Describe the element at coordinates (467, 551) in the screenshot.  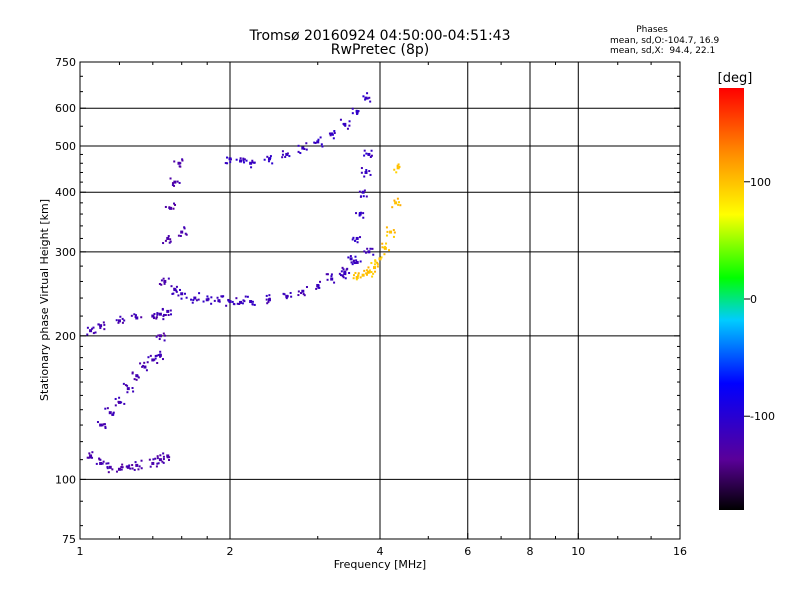
I see `x-tick-label: 6` at that location.